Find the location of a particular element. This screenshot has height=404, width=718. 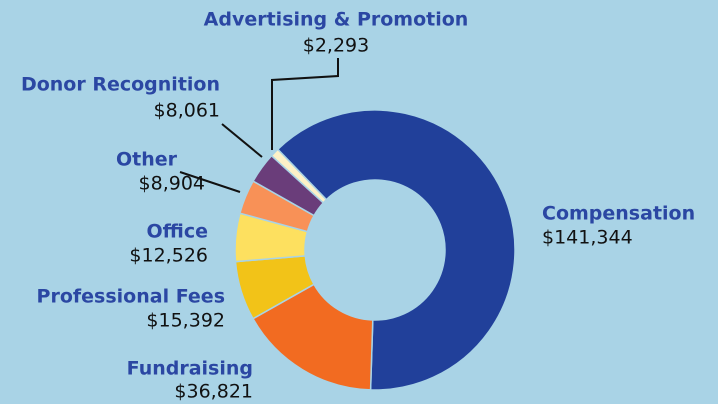

donut-slice is located at coordinates (299, 176).